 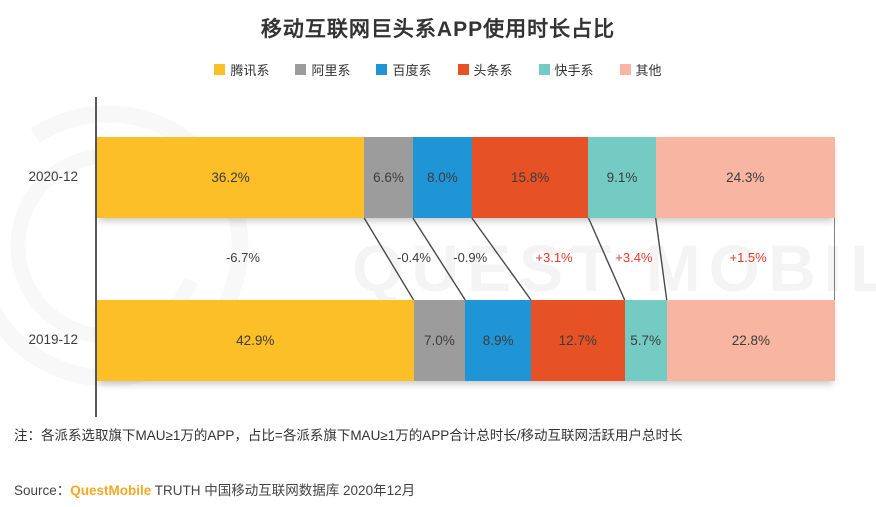 I want to click on bar-segment-value: 6.6%, so click(x=388, y=177).